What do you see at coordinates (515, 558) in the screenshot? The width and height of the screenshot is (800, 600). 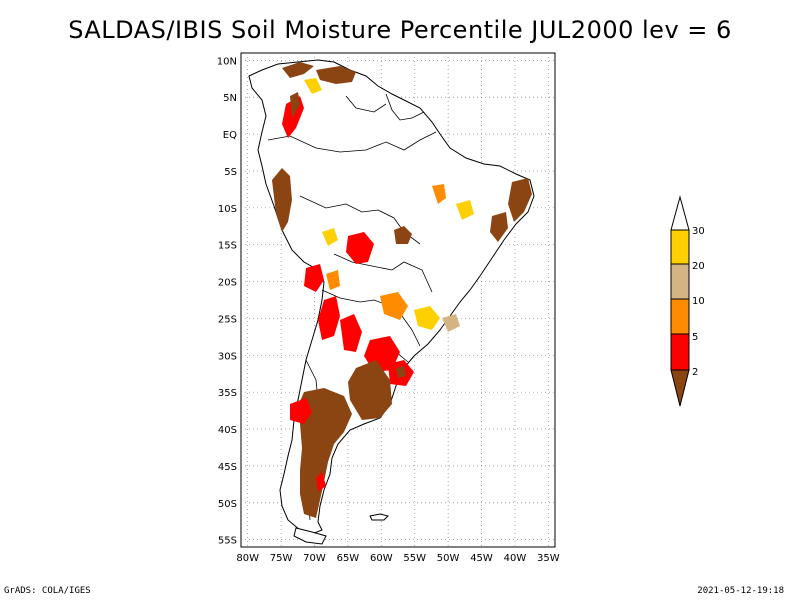 I see `lon-tick-label: 40W` at bounding box center [515, 558].